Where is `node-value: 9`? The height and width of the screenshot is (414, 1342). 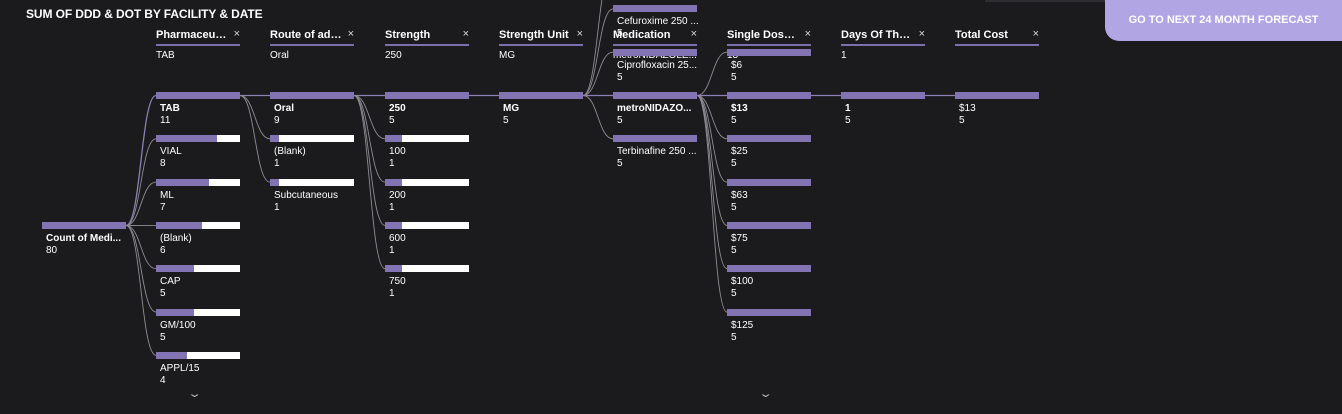
node-value: 9 is located at coordinates (277, 120).